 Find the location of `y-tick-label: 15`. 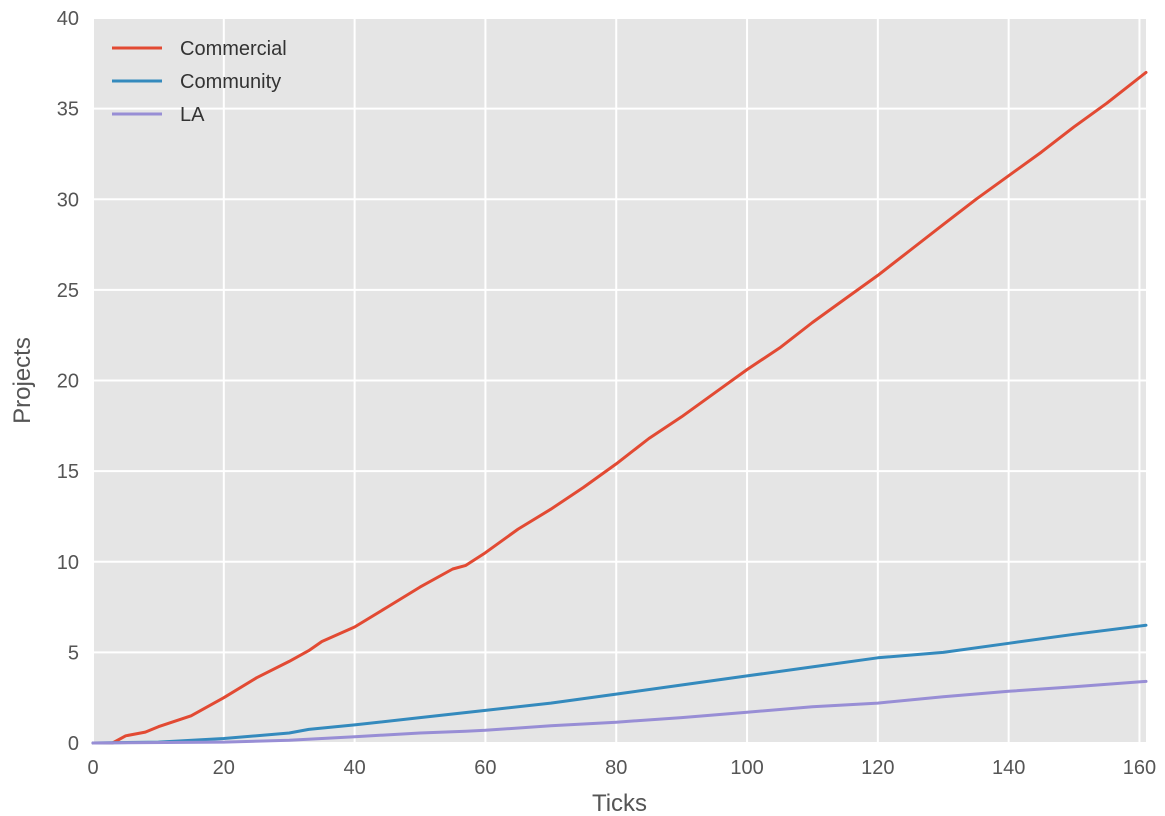

y-tick-label: 15 is located at coordinates (68, 472).